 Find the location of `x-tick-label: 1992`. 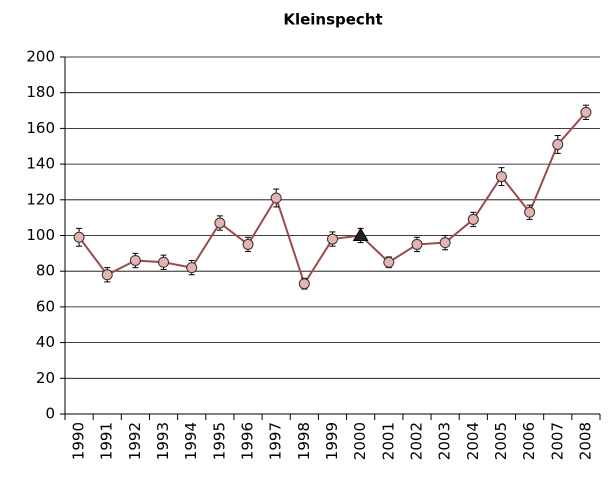

x-tick-label: 1992 is located at coordinates (135, 441).